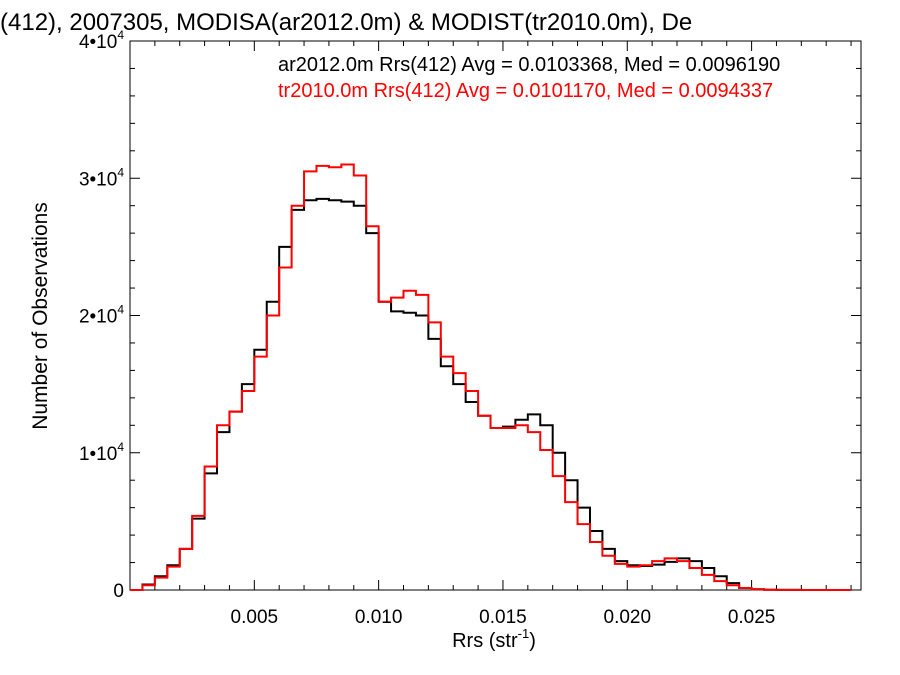 The image size is (900, 675). Describe the element at coordinates (255, 617) in the screenshot. I see `x-tick-label: 0.005` at that location.